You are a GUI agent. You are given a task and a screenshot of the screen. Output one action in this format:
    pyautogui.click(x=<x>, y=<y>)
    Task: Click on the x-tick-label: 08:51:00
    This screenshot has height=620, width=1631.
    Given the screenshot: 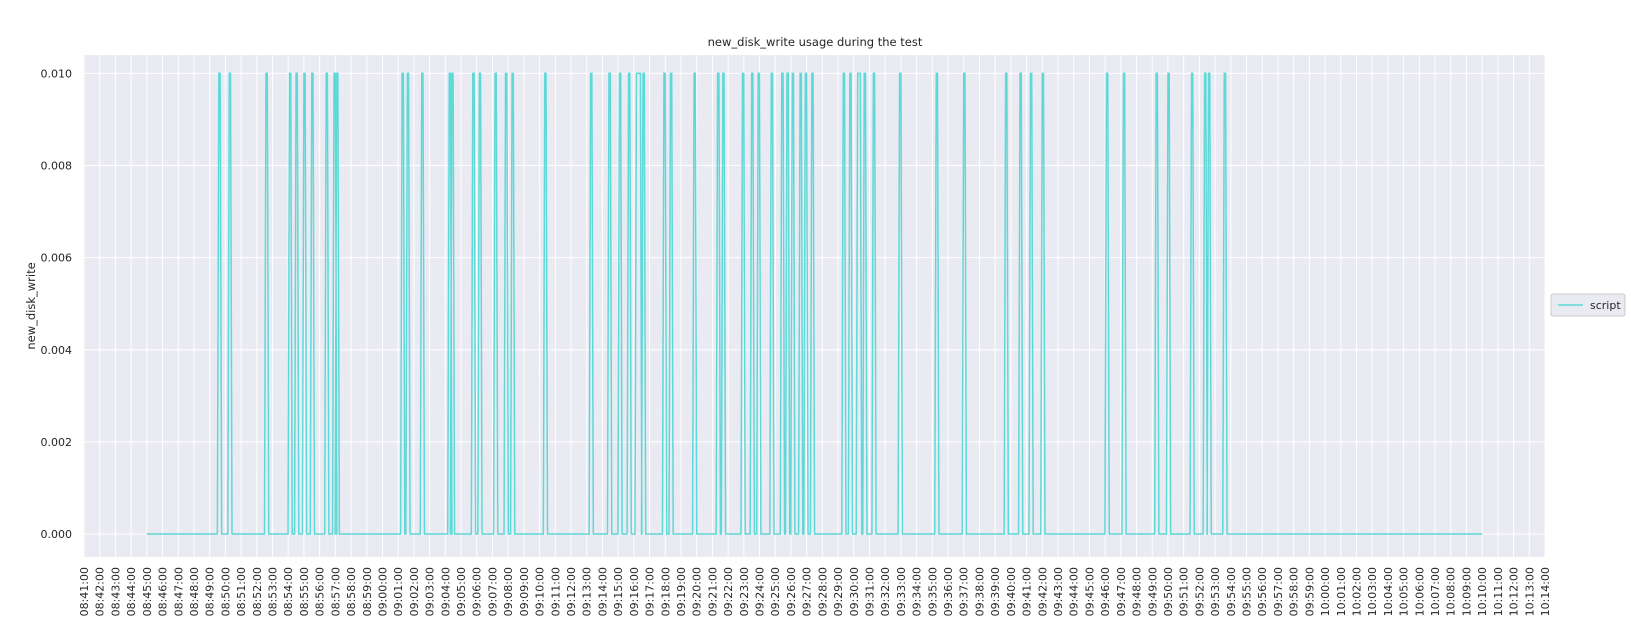 What is the action you would take?
    pyautogui.click(x=241, y=591)
    